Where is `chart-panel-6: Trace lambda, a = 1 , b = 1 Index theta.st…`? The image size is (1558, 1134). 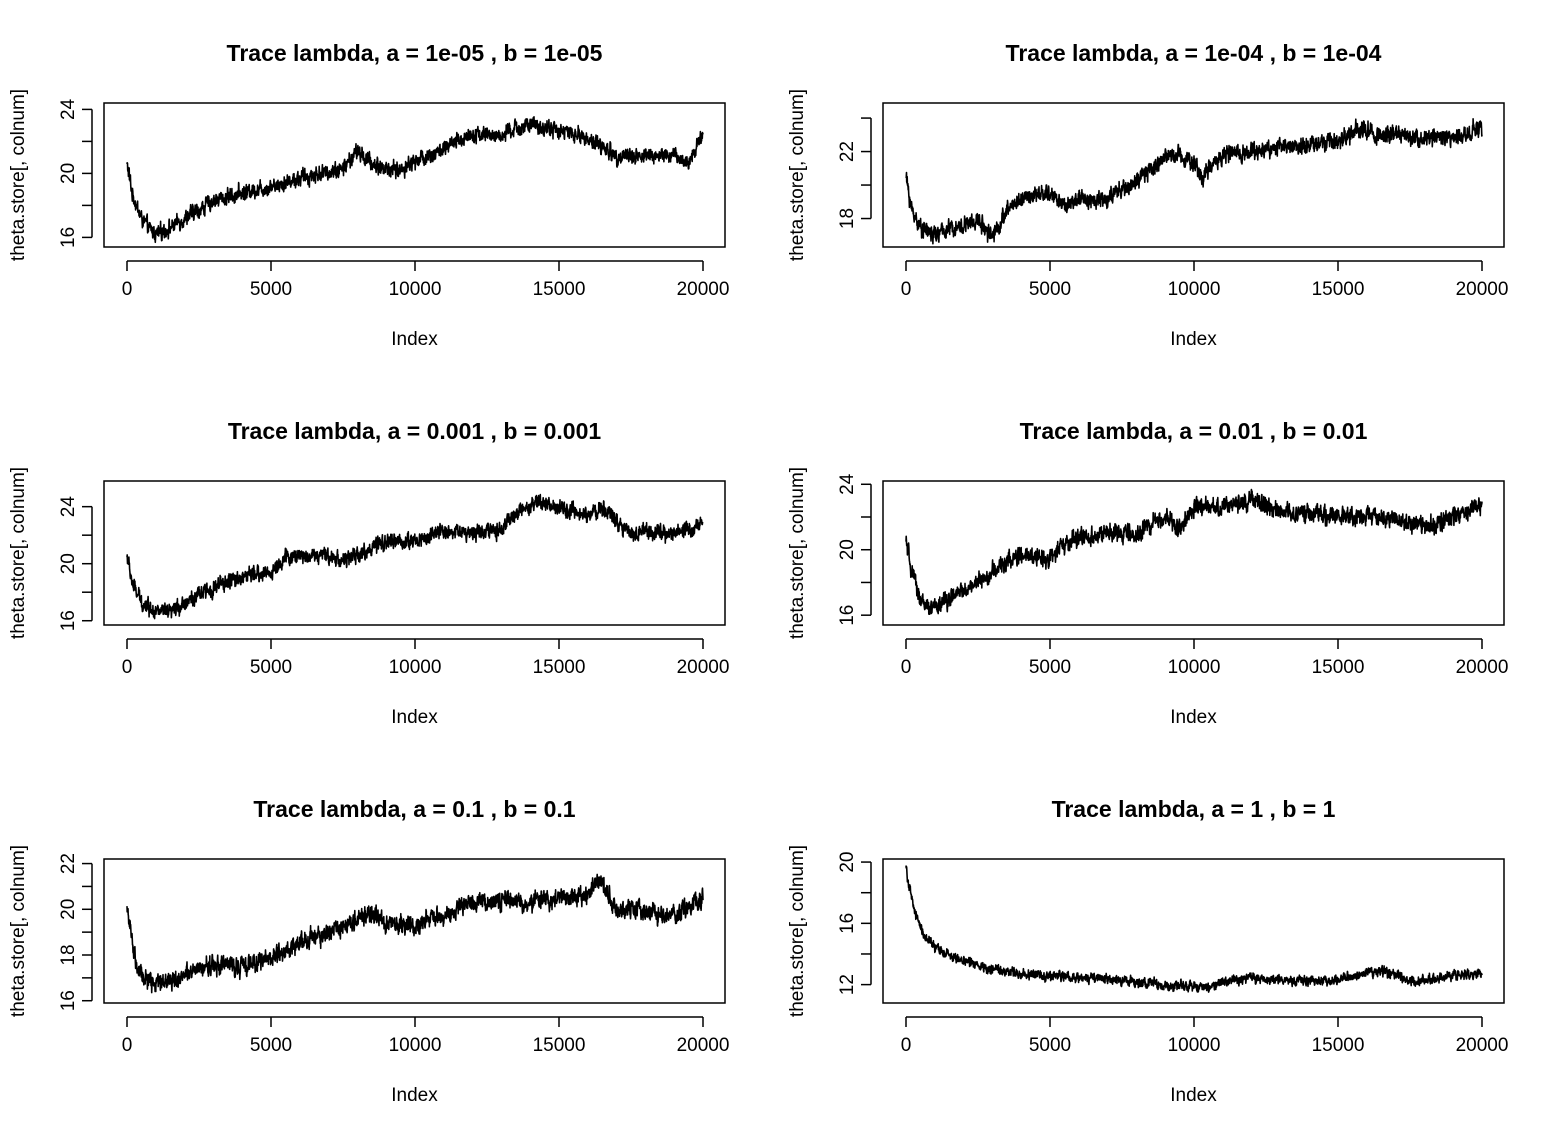 chart-panel-6: Trace lambda, a = 1 , b = 1 Index theta.st… is located at coordinates (1147, 951).